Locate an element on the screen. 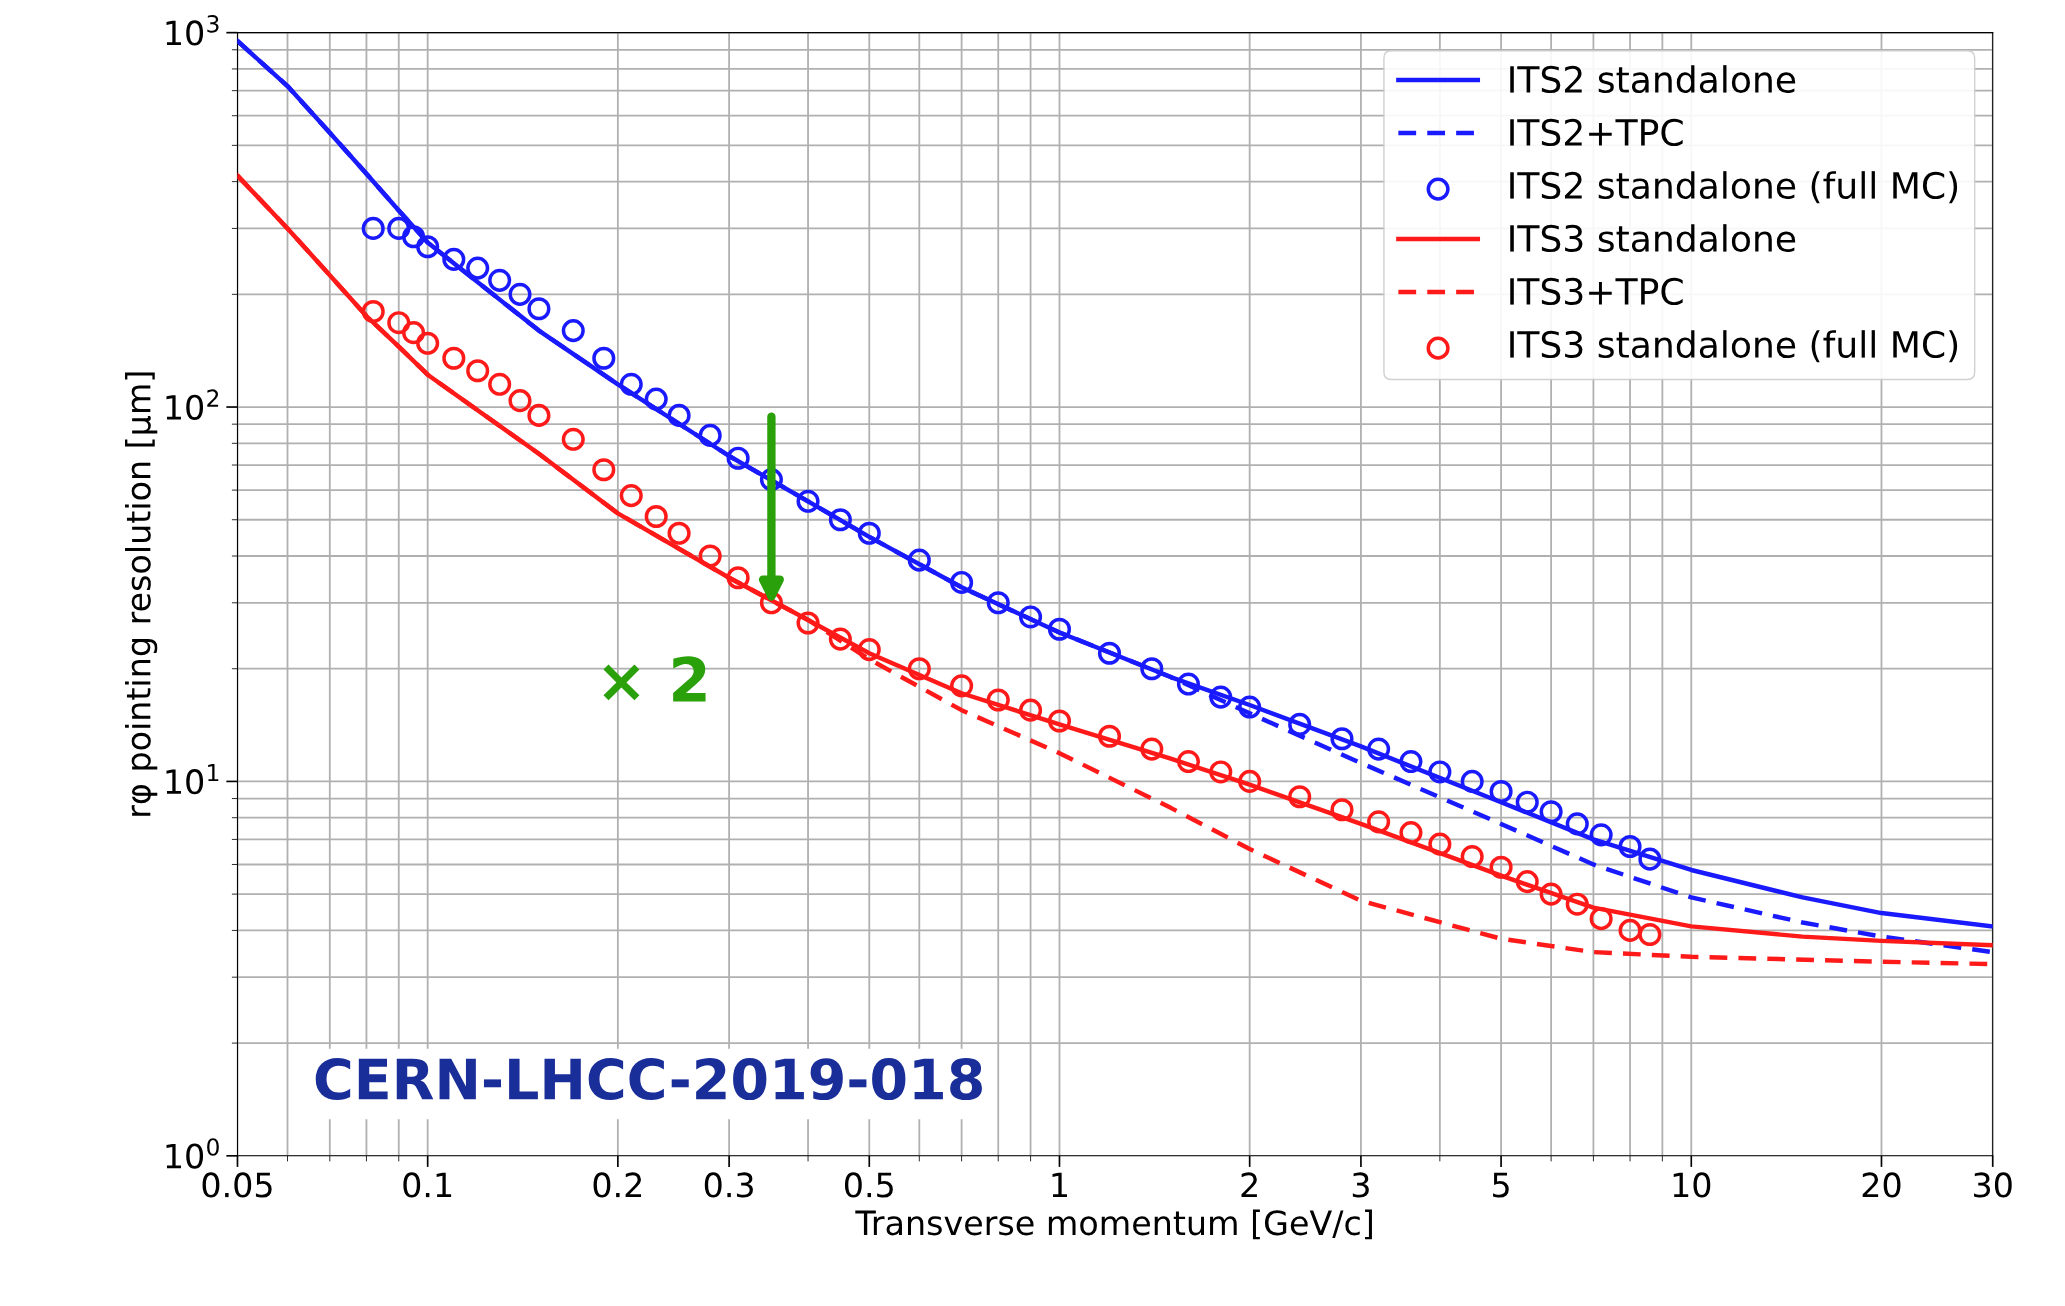  legend-label: ITS3 standalone (full MC) is located at coordinates (1734, 346).